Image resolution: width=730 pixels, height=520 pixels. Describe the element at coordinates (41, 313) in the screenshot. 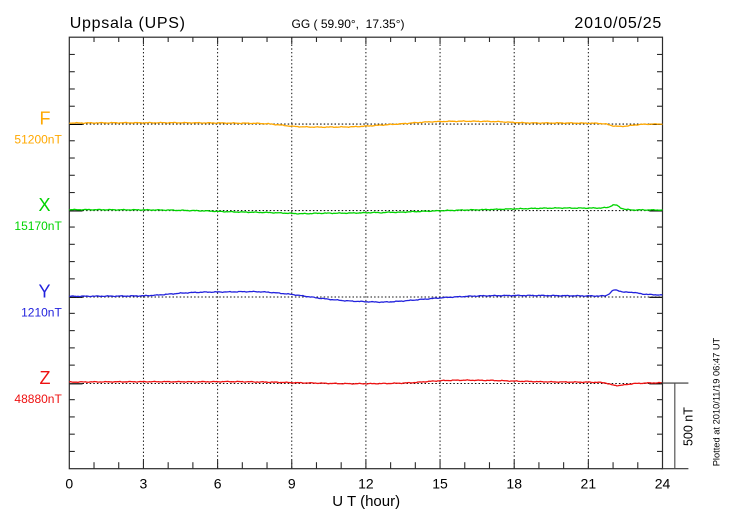

I see `svg-text: 1210nT` at that location.